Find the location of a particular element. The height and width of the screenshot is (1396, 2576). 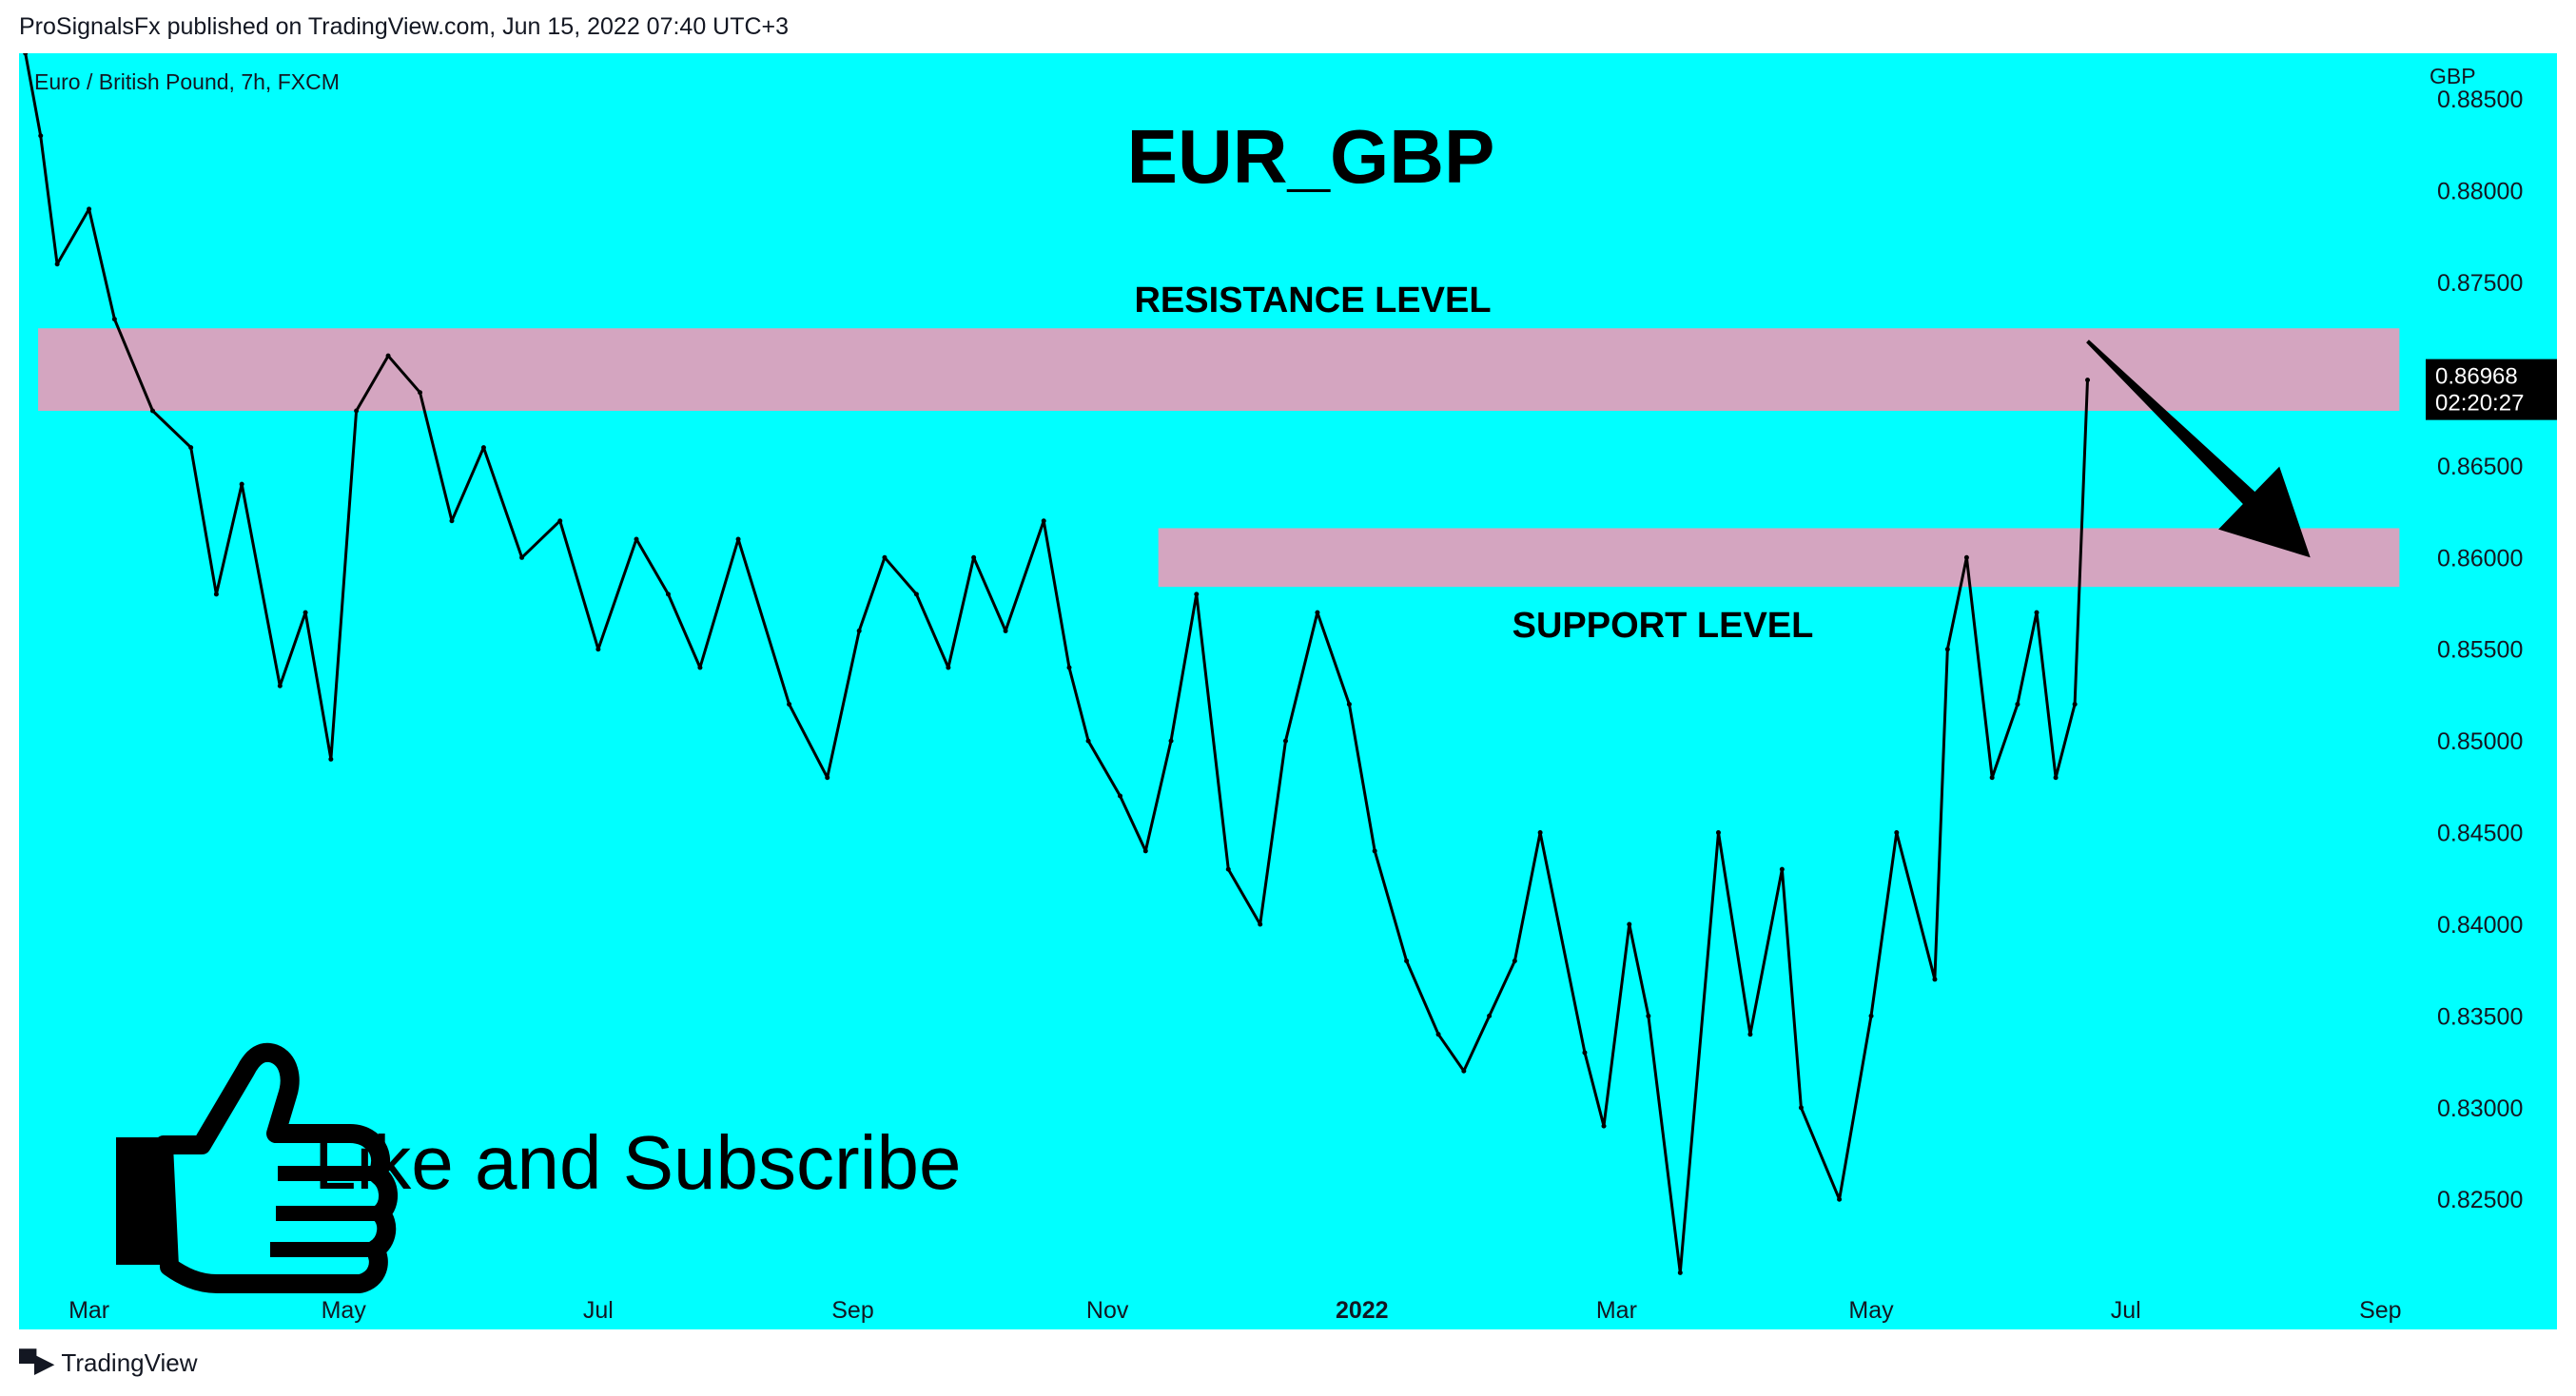

thumbs-up-icon is located at coordinates (257, 1167).